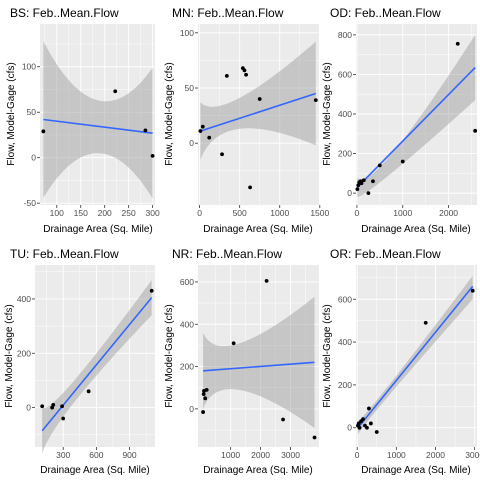 The image size is (480, 480). Describe the element at coordinates (57, 213) in the screenshot. I see `x-tick-label: 100` at that location.